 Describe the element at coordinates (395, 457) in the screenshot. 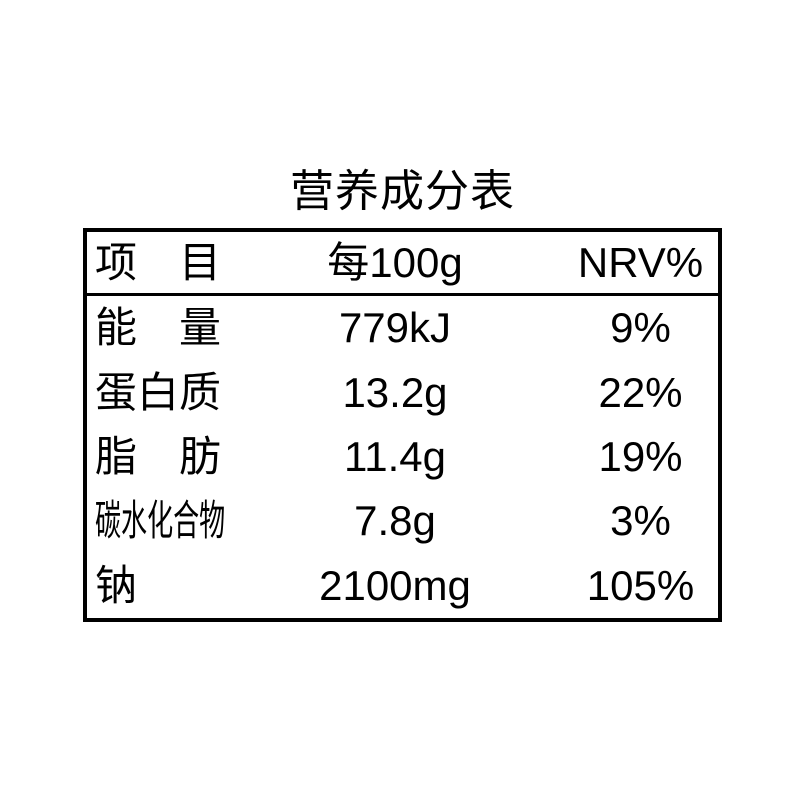

I see `row-value: 11.4g` at that location.